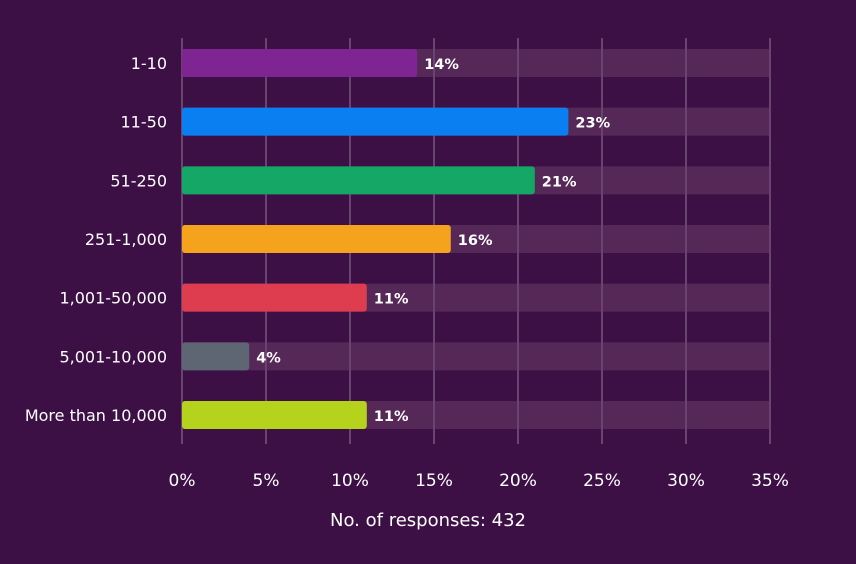  I want to click on bar-track, so click(476, 356).